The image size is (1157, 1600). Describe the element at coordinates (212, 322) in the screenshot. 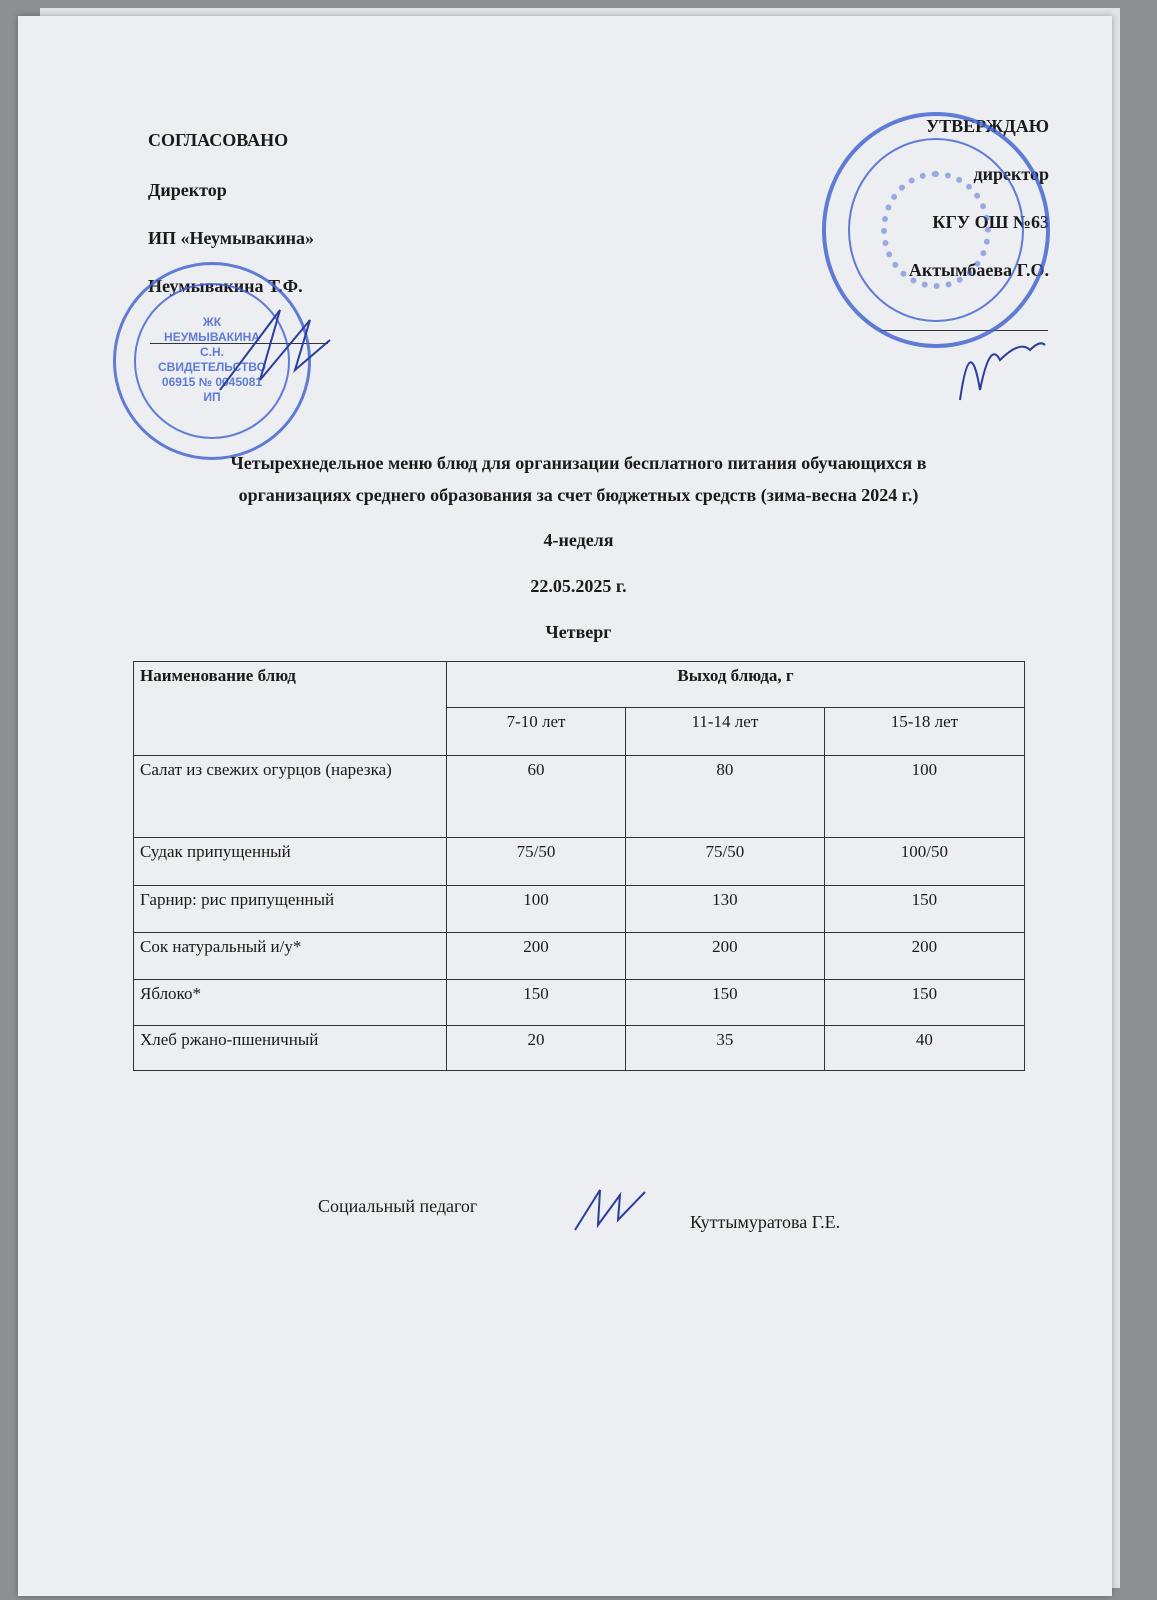

I see `stamp-text: ЖК` at that location.